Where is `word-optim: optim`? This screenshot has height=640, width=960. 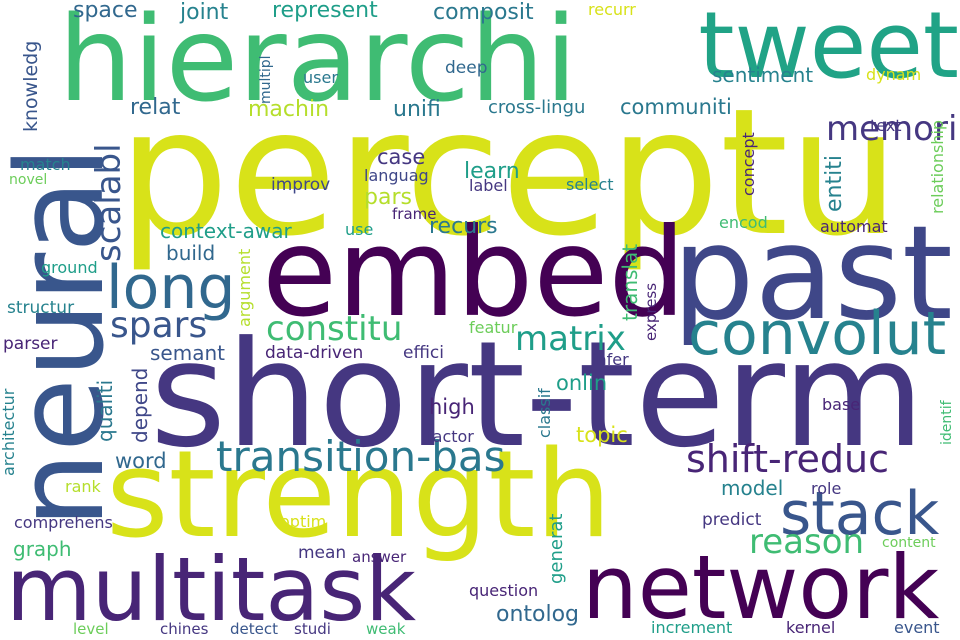
word-optim: optim is located at coordinates (303, 521).